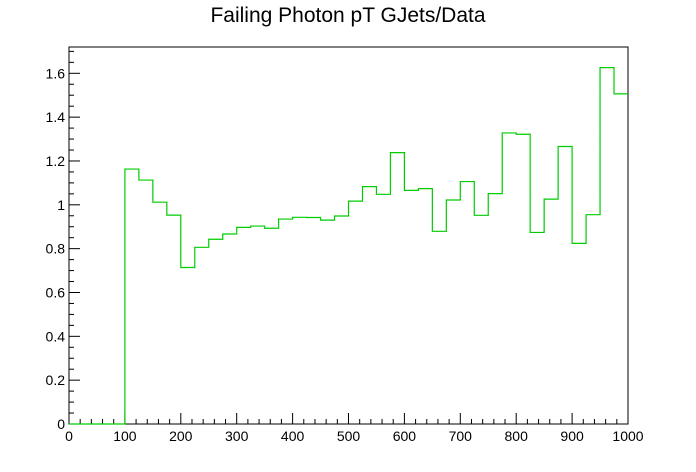  Describe the element at coordinates (627, 436) in the screenshot. I see `x-tick-label: 1000` at that location.